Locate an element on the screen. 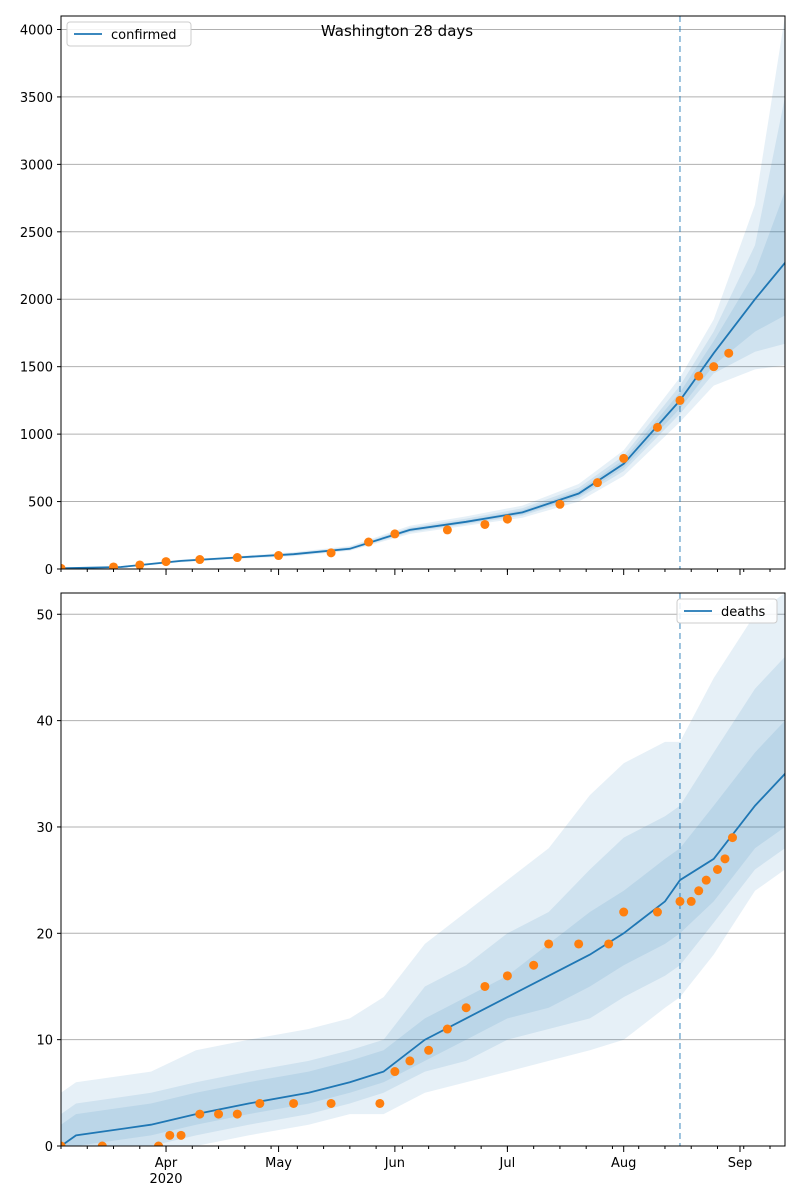 Image resolution: width=800 pixels, height=1200 pixels. x-tick-label: Jun is located at coordinates (394, 1163).